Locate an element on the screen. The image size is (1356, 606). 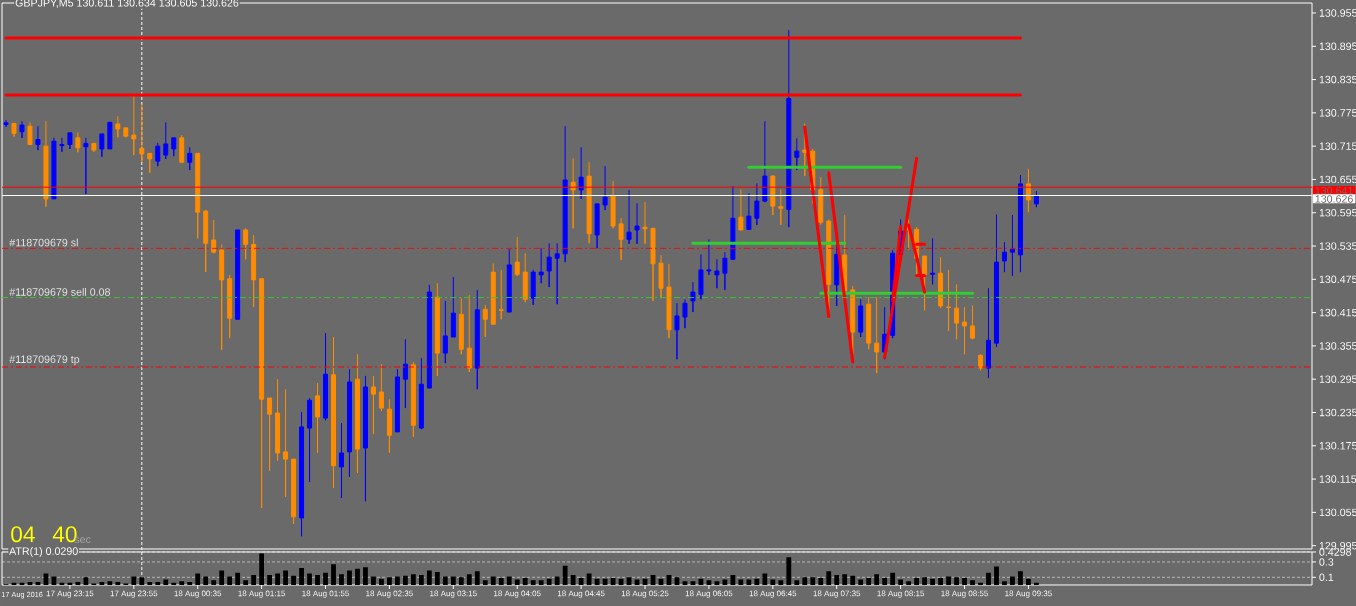
x-tick-label: 18 Aug 08:15 is located at coordinates (901, 594).